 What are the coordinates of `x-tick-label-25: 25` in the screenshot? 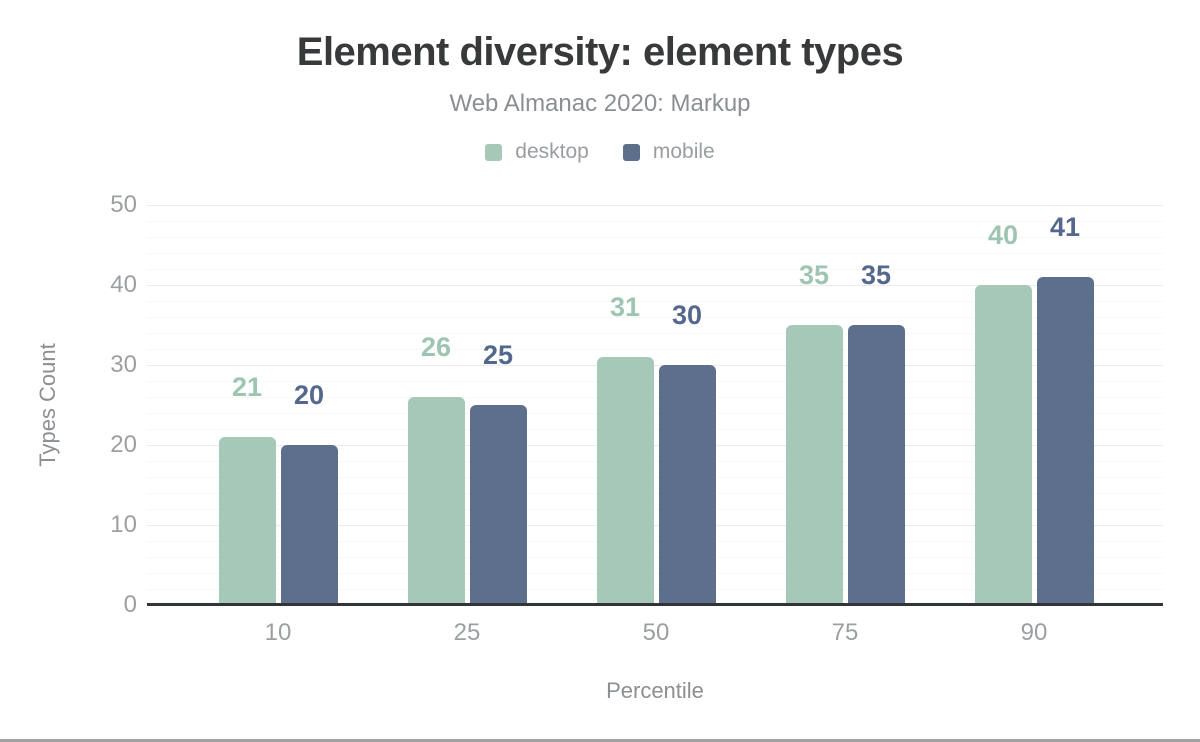 It's located at (467, 632).